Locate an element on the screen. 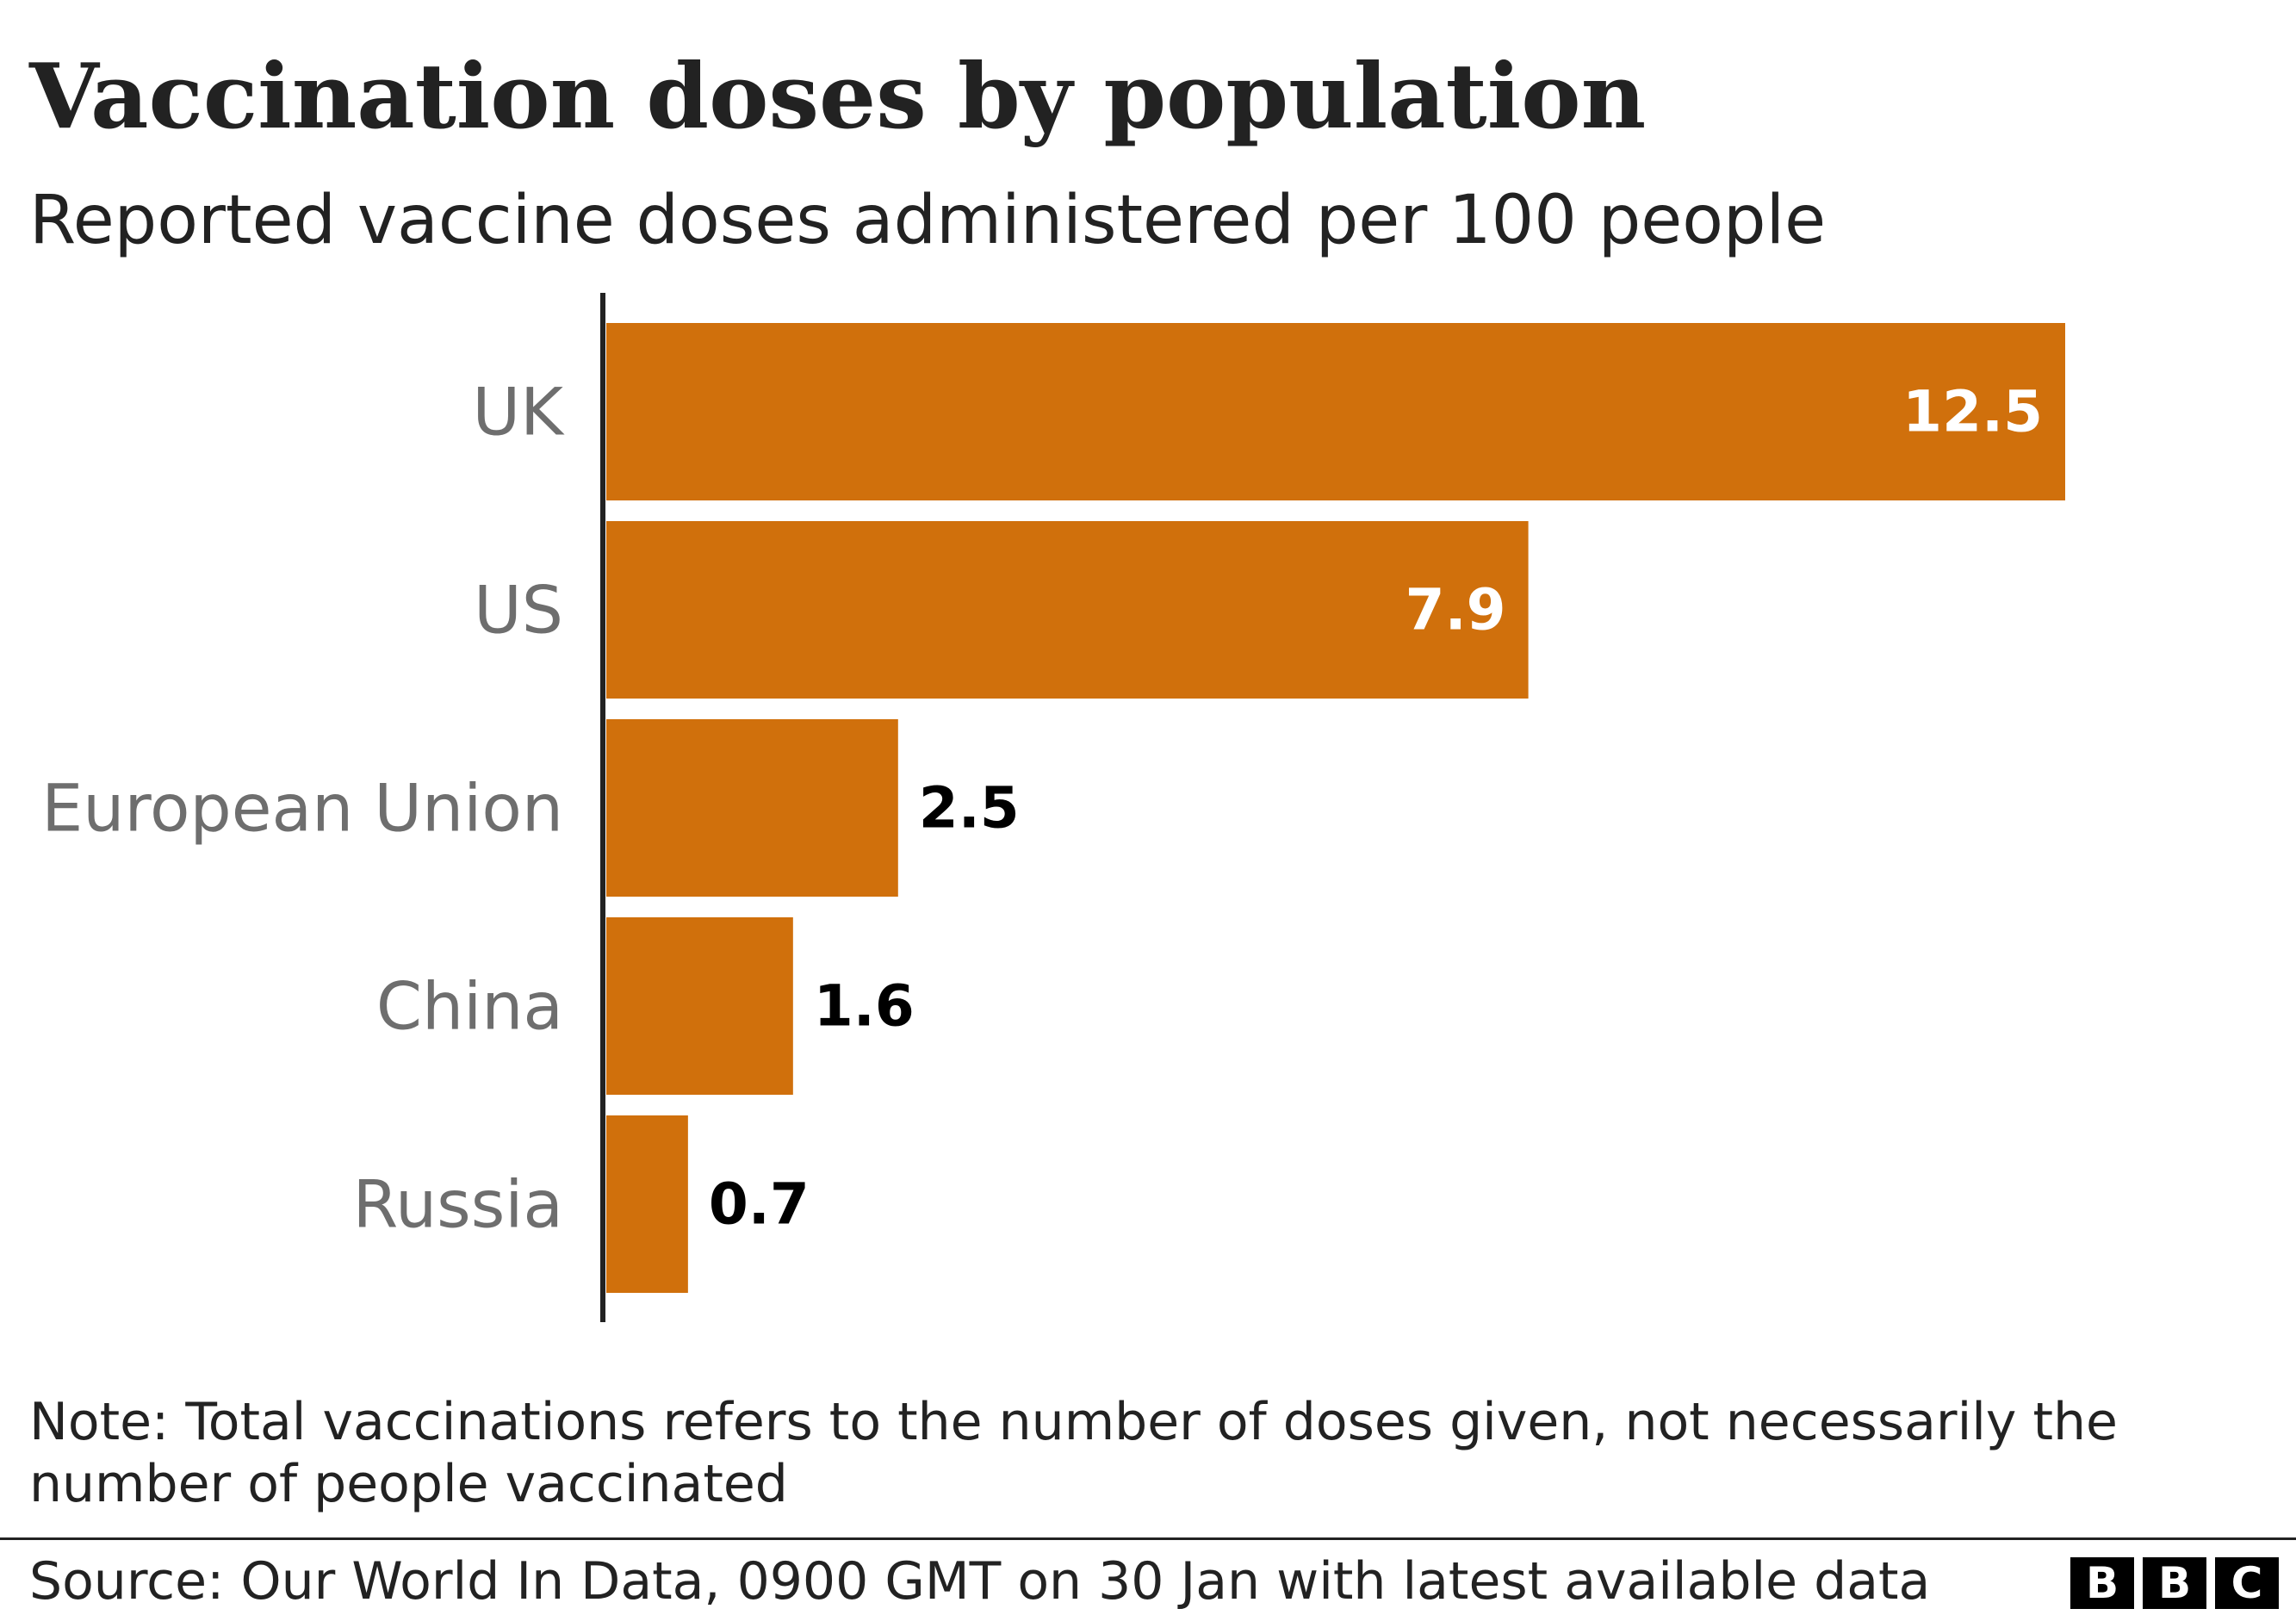 Image resolution: width=2296 pixels, height=1615 pixels. logo-letter-b2: B is located at coordinates (2174, 1583).